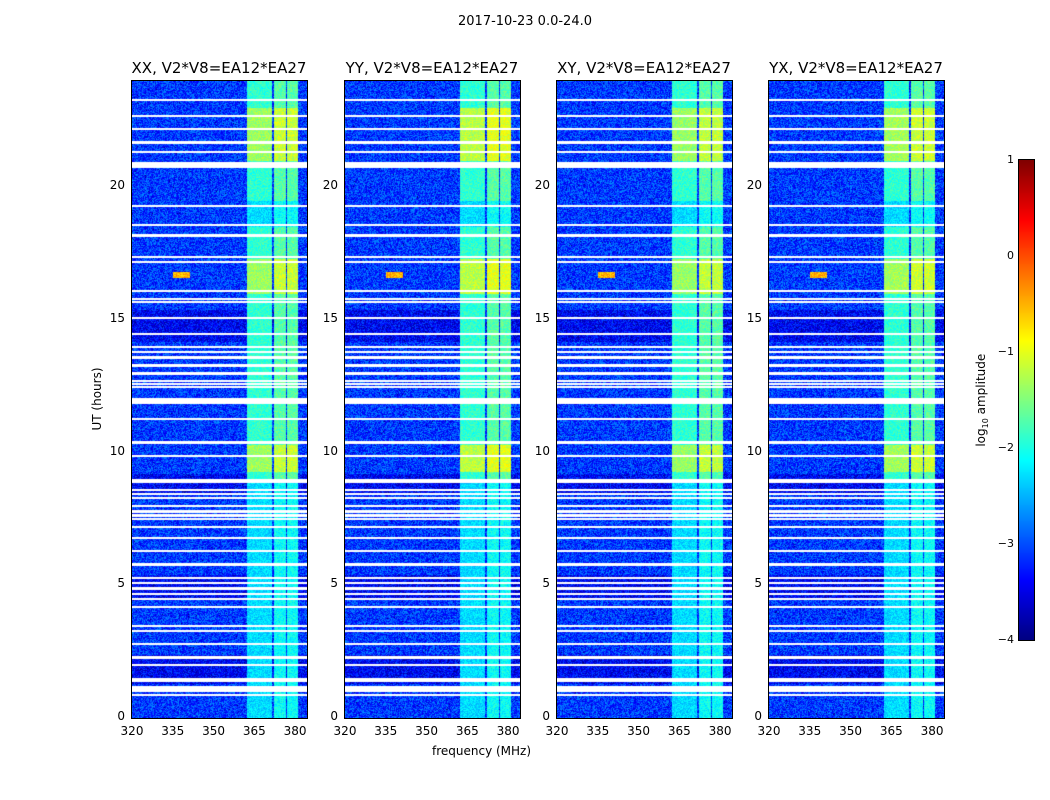 The image size is (1050, 800). I want to click on colorbar-label: log10 amplitude, so click(982, 400).